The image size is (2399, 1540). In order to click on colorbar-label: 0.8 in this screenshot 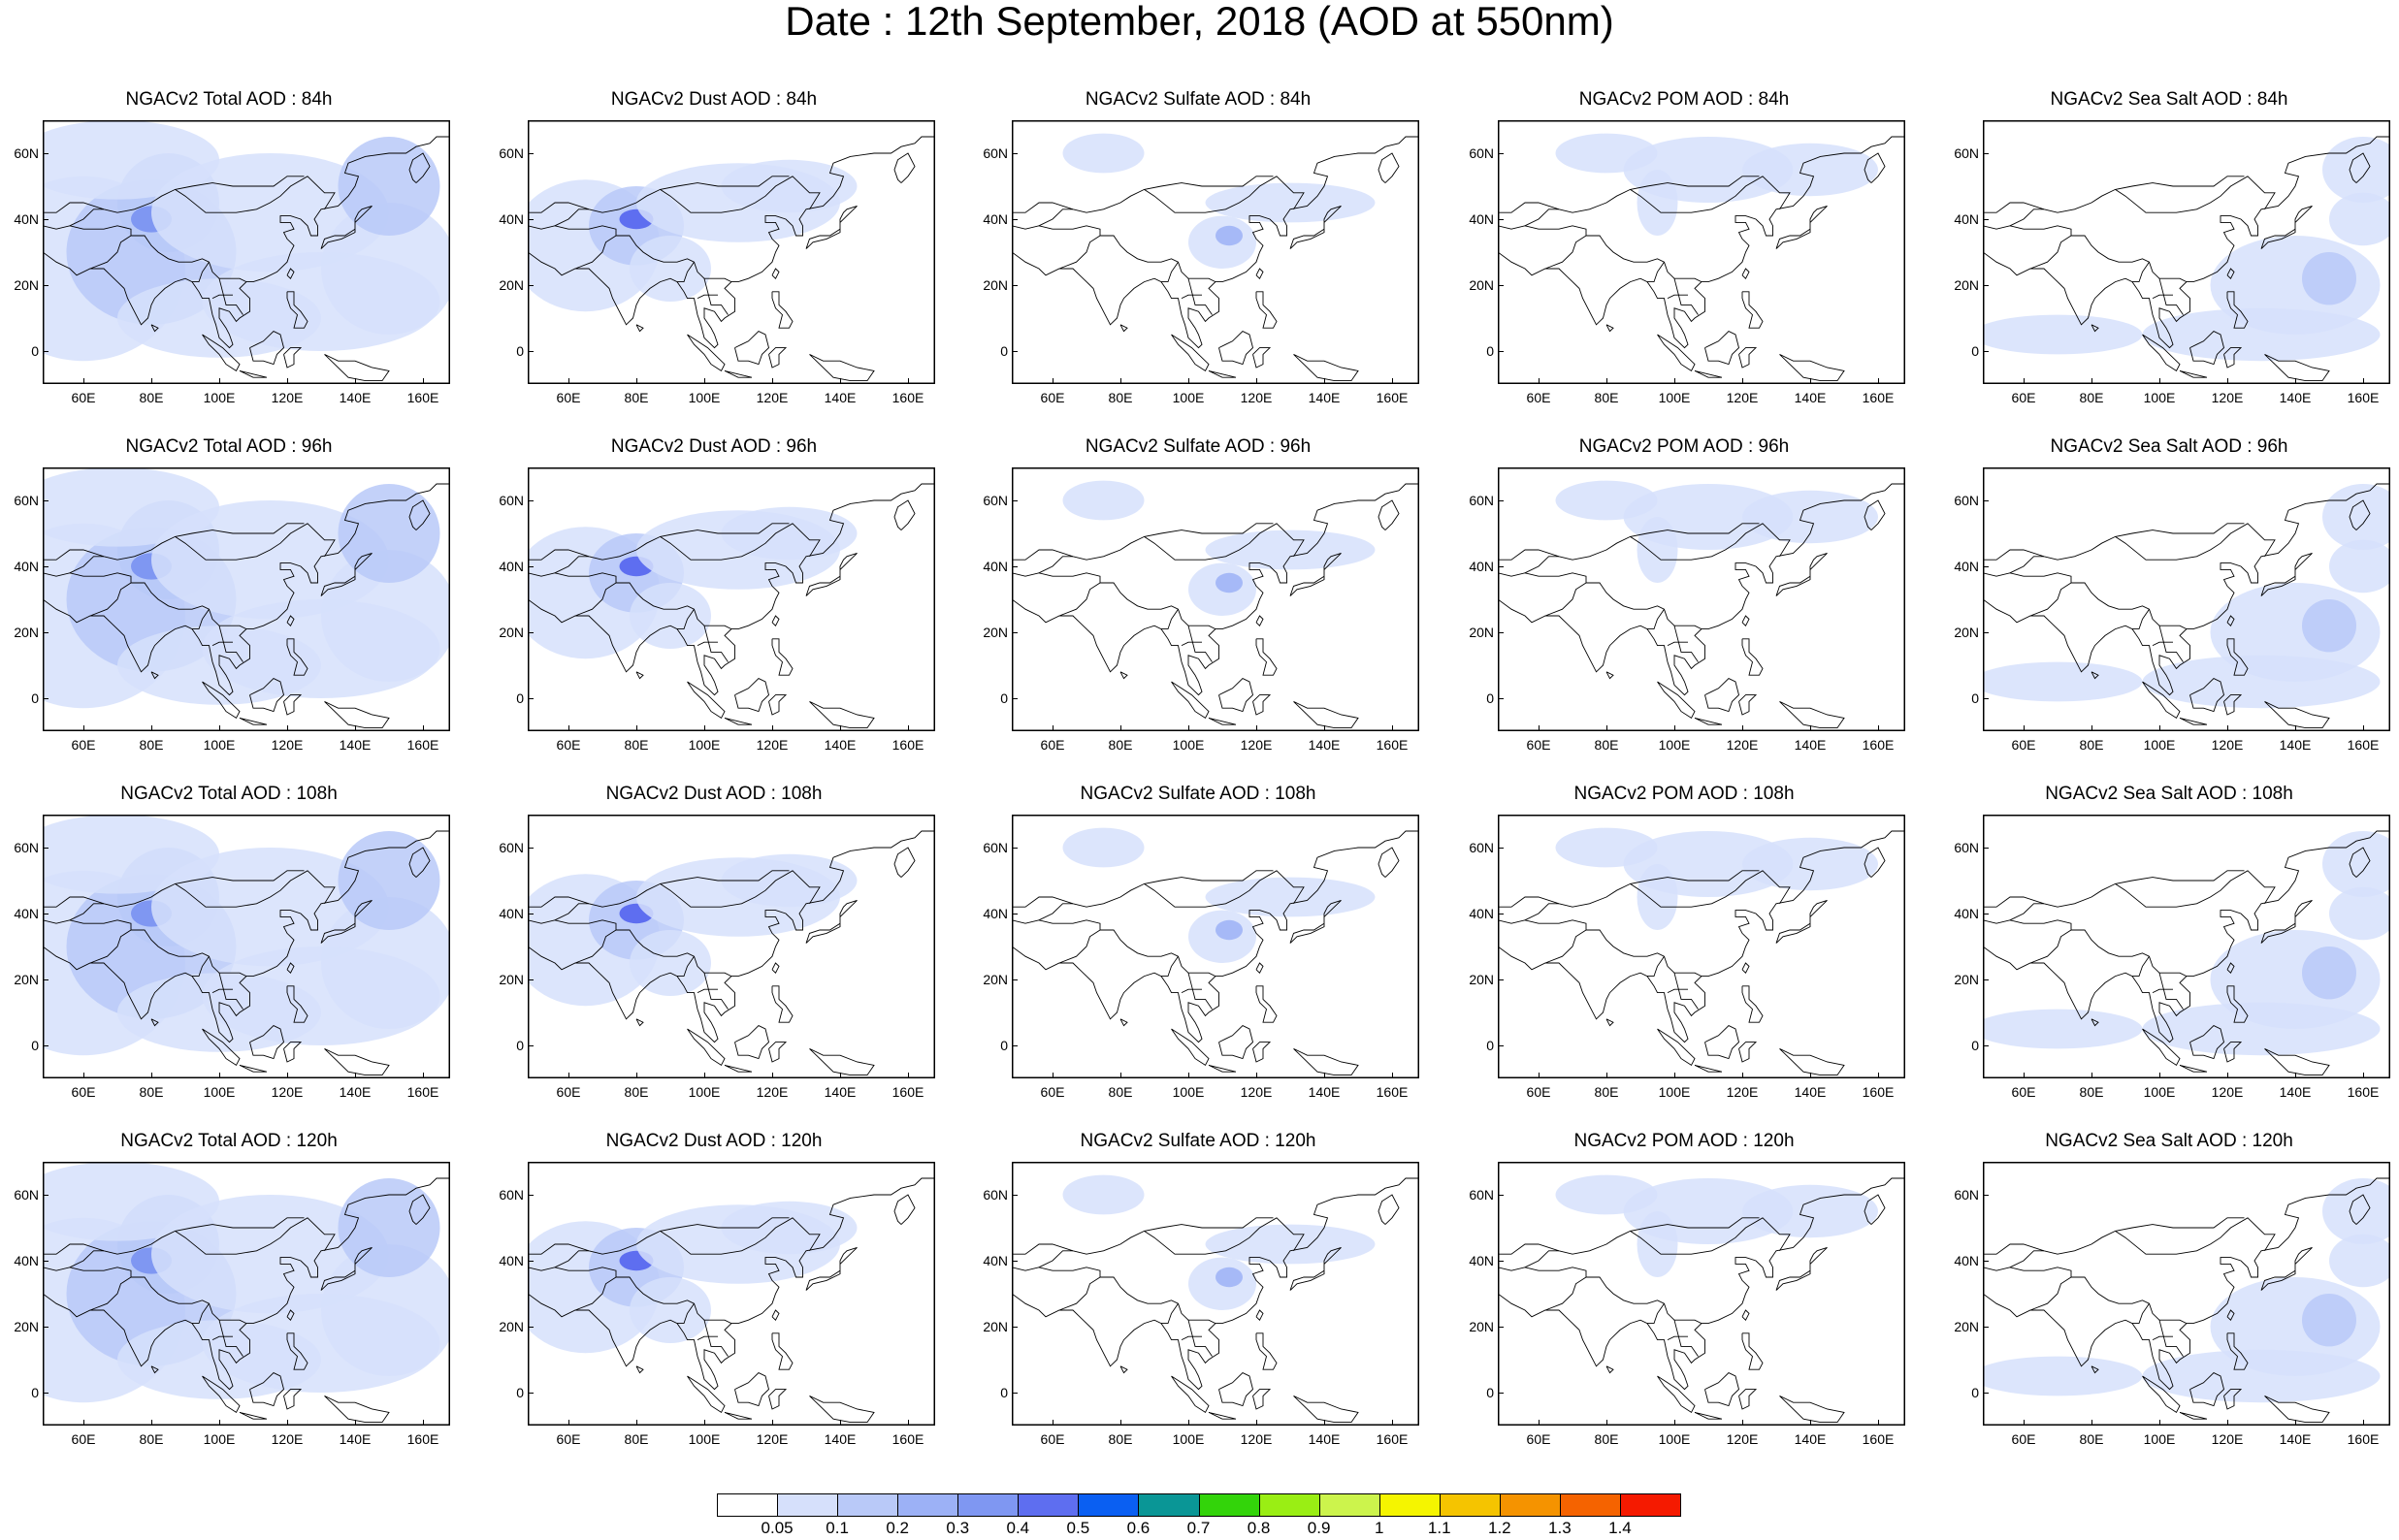, I will do `click(1259, 1528)`.